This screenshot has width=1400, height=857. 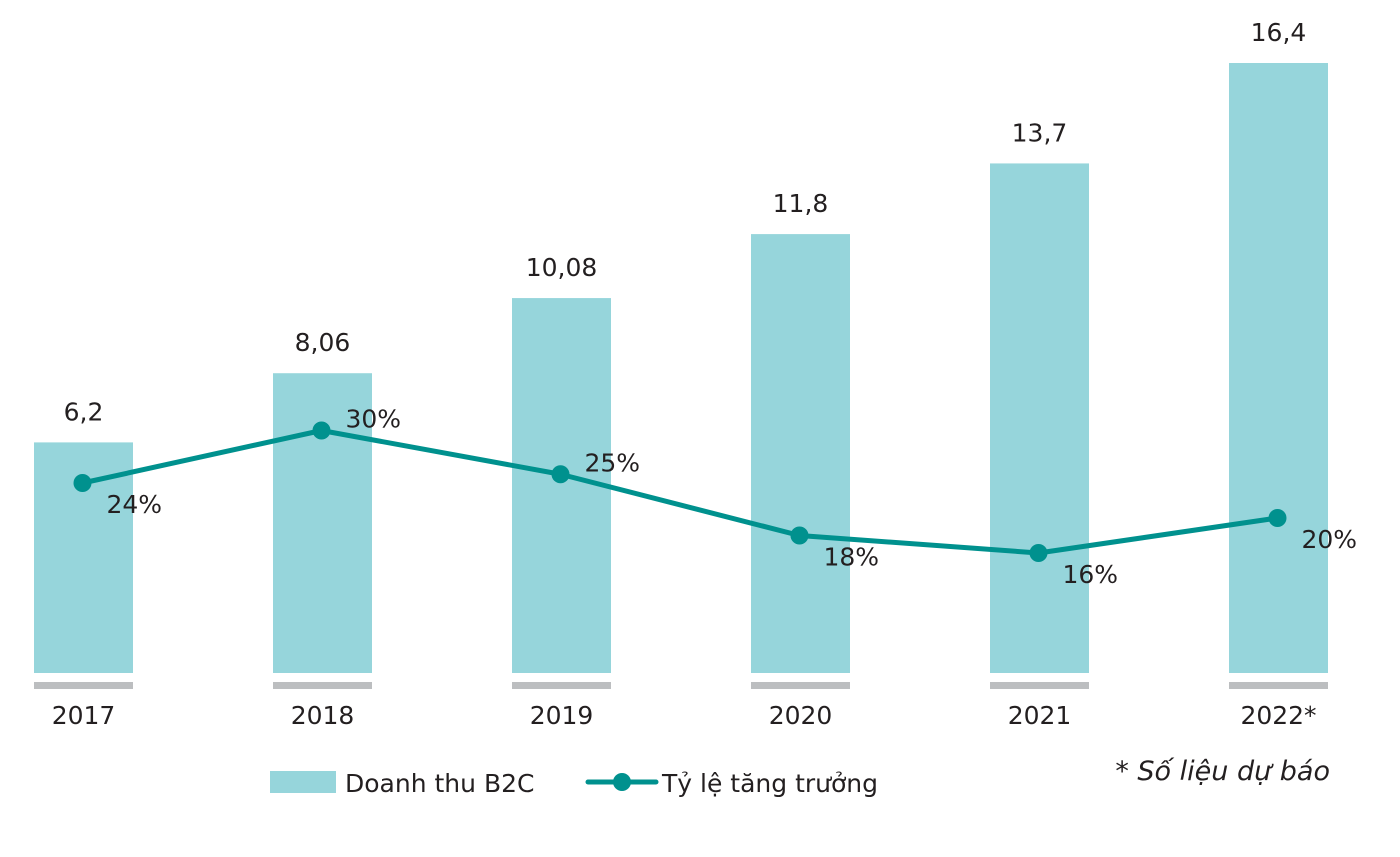 What do you see at coordinates (322, 685) in the screenshot?
I see `baseline-segment-2018` at bounding box center [322, 685].